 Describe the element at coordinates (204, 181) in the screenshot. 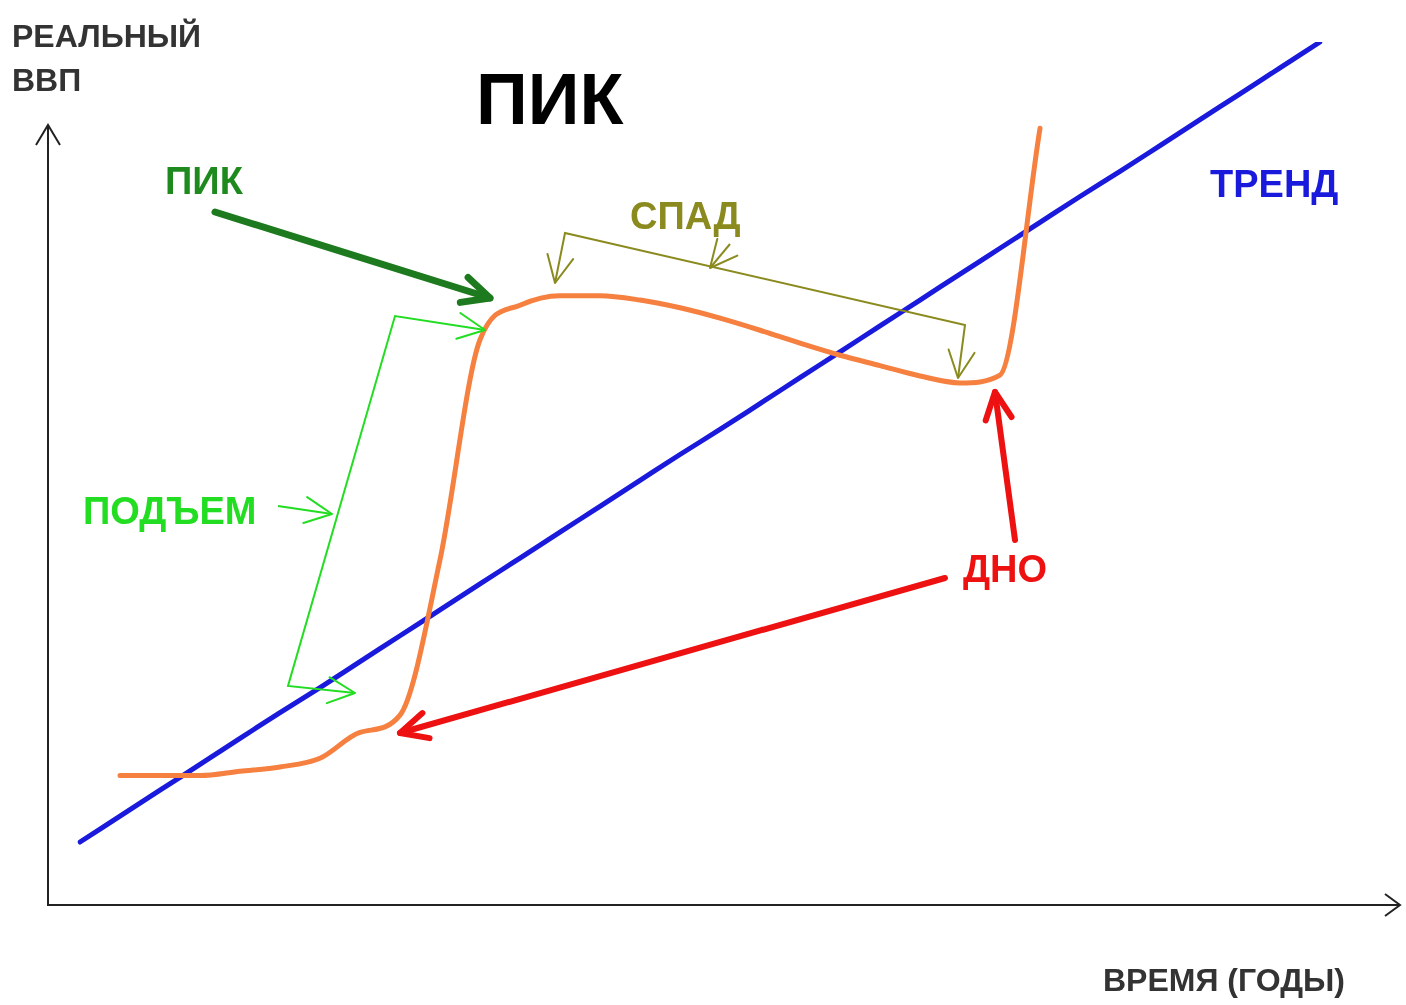

I see `annotation: ПИК` at that location.